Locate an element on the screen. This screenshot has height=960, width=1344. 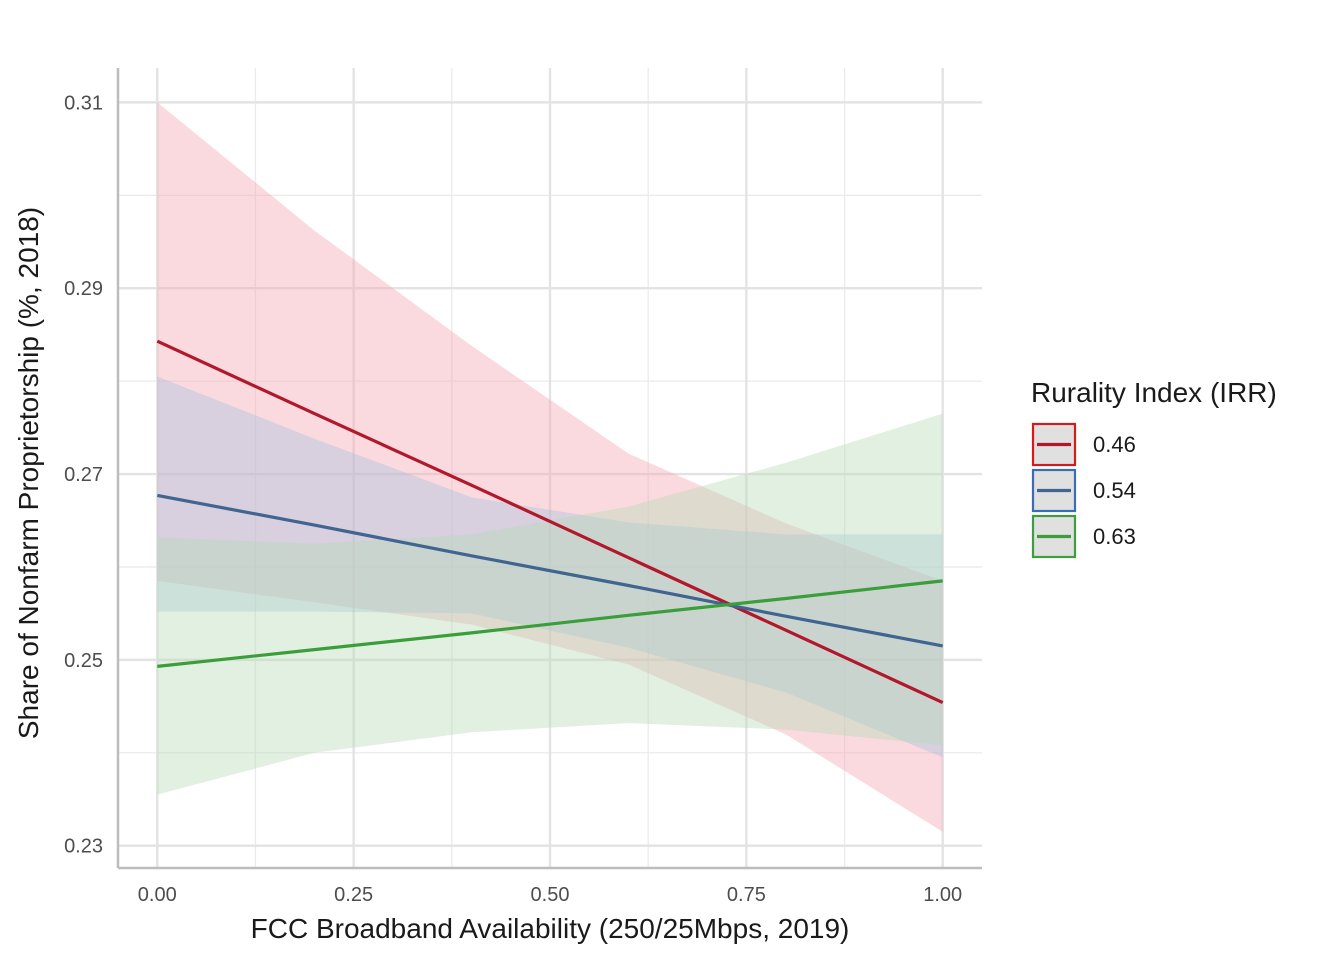
legend-item-0.46: 0.46 is located at coordinates (1083, 444).